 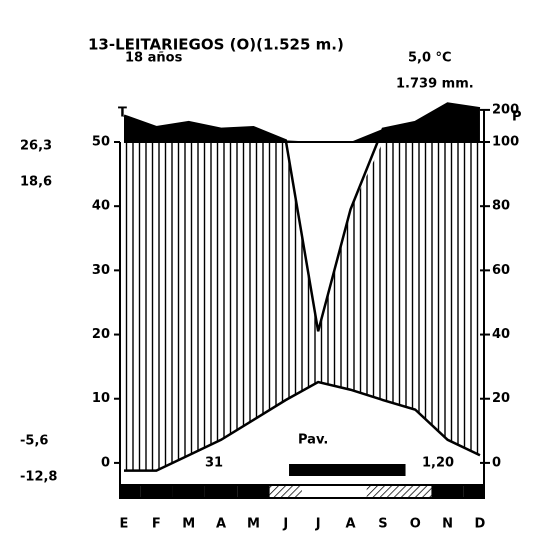 I want to click on y2-tick-label: 60, so click(x=501, y=270).